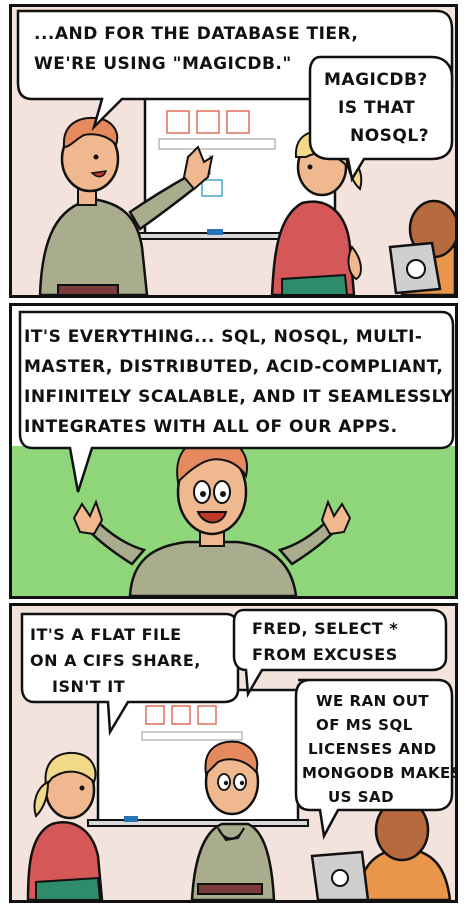 This screenshot has height=908, width=467. What do you see at coordinates (389, 136) in the screenshot?
I see `bubble-line: NOSQL?` at bounding box center [389, 136].